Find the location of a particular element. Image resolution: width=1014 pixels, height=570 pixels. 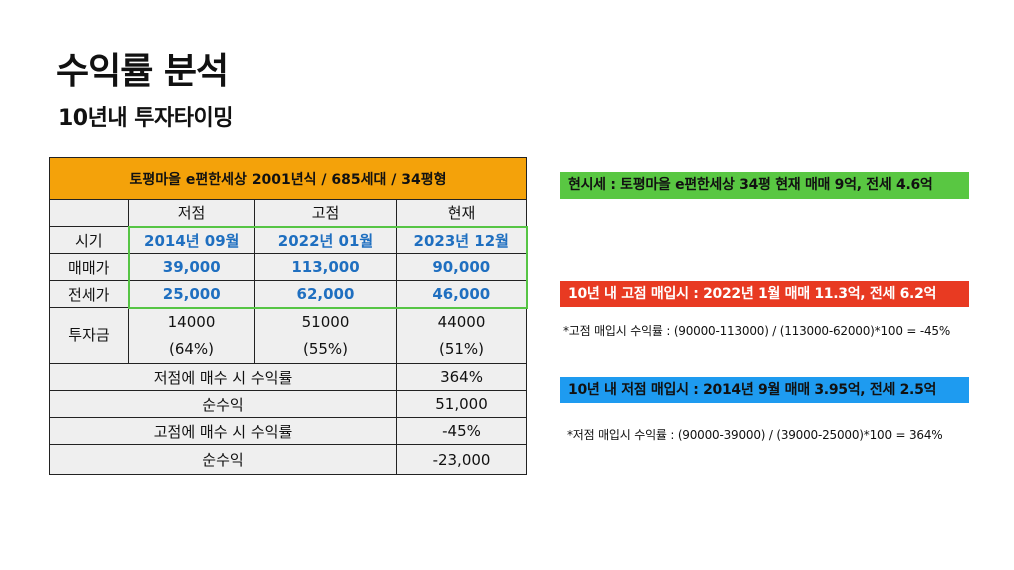

summary-label-low-profit: 순수익 is located at coordinates (223, 404).